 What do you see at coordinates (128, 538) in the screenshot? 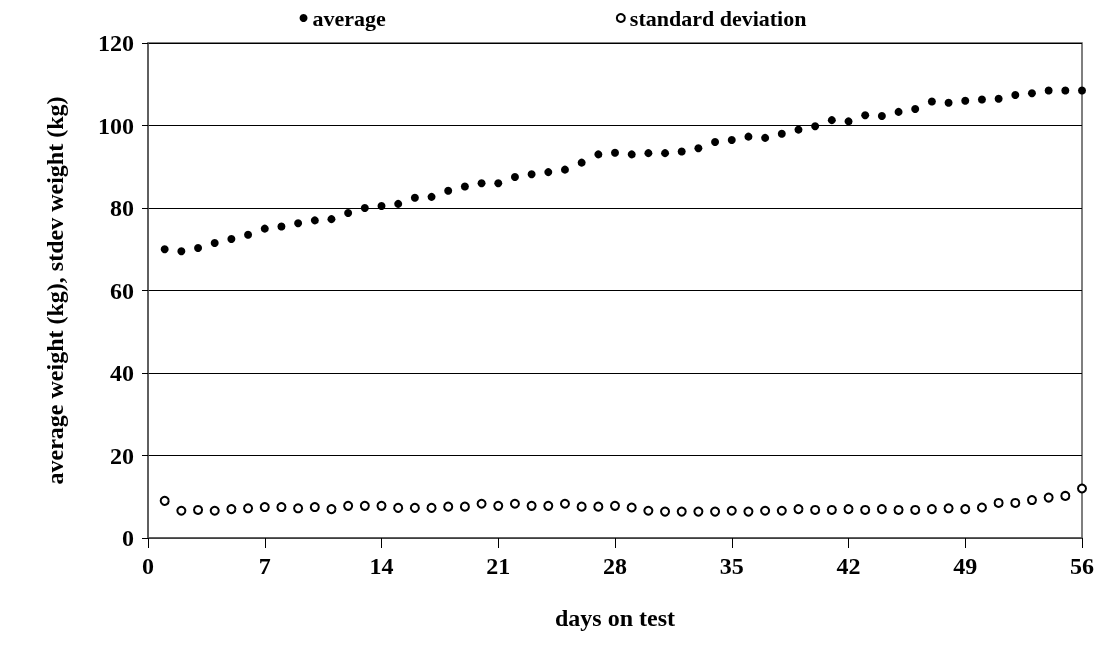
I see `y-tick-label: 0` at bounding box center [128, 538].